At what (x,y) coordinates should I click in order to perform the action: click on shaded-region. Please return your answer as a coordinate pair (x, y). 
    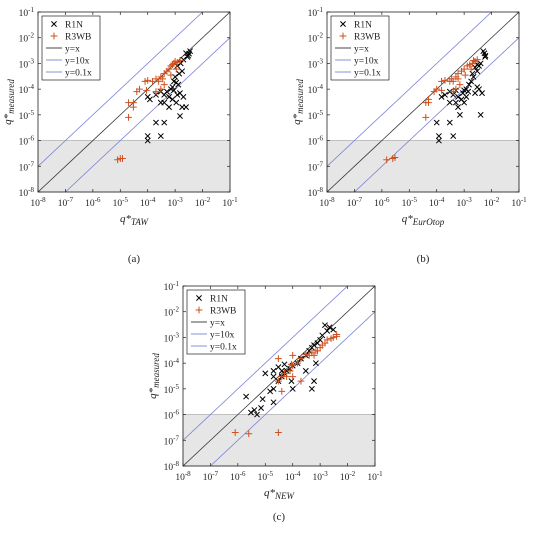
    Looking at the image, I should click on (134, 166).